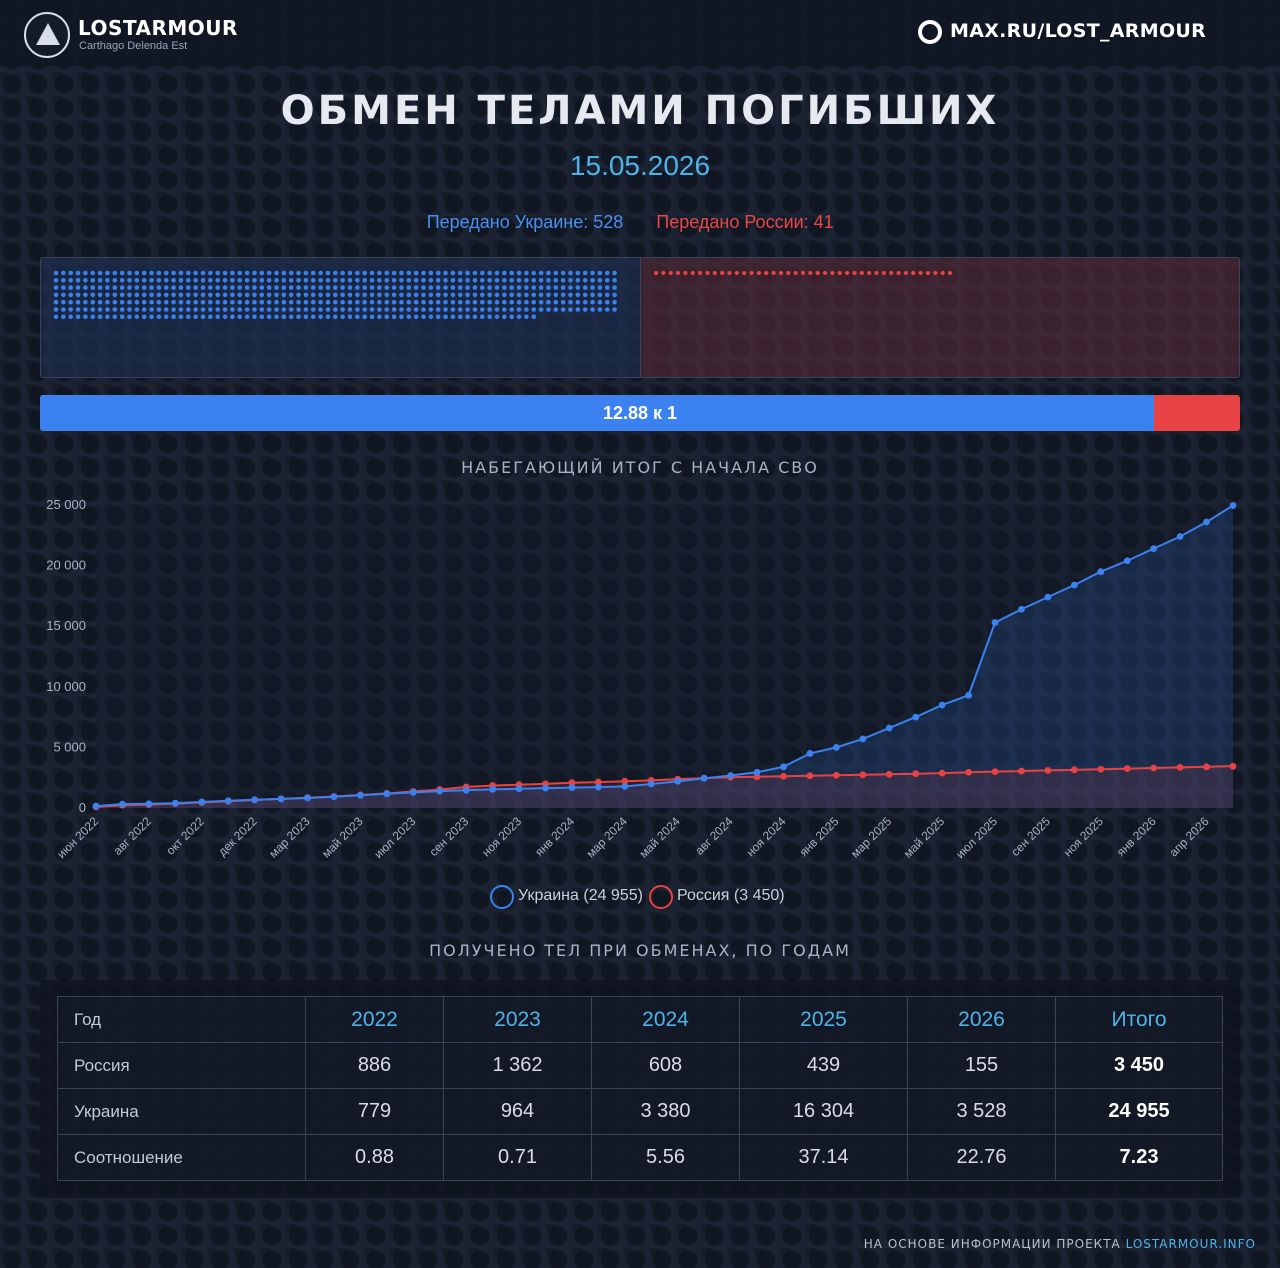 The image size is (1280, 1268). I want to click on footer-link: LOSTARMOUR.INFO, so click(1190, 1244).